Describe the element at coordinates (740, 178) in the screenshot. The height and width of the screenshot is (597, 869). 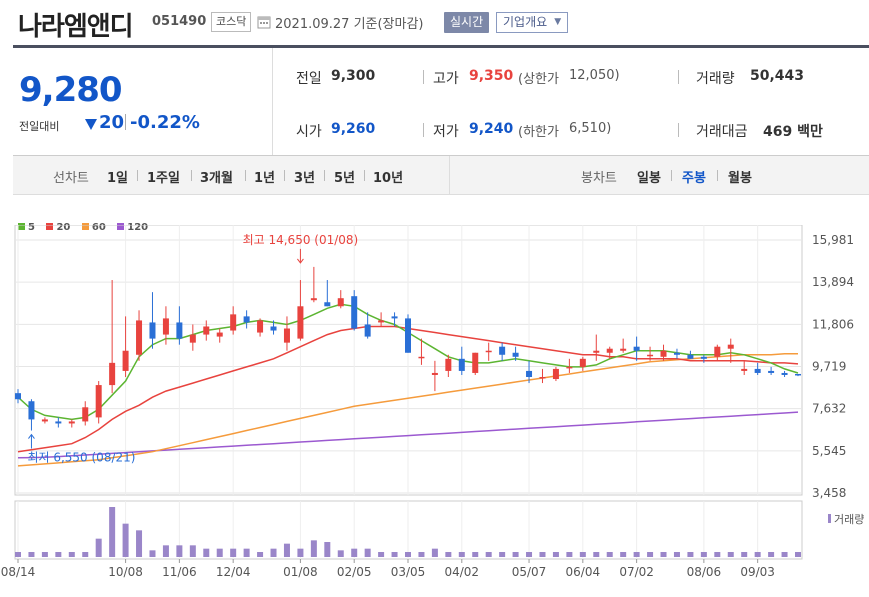
I see `candle-monthly: 월봉` at that location.